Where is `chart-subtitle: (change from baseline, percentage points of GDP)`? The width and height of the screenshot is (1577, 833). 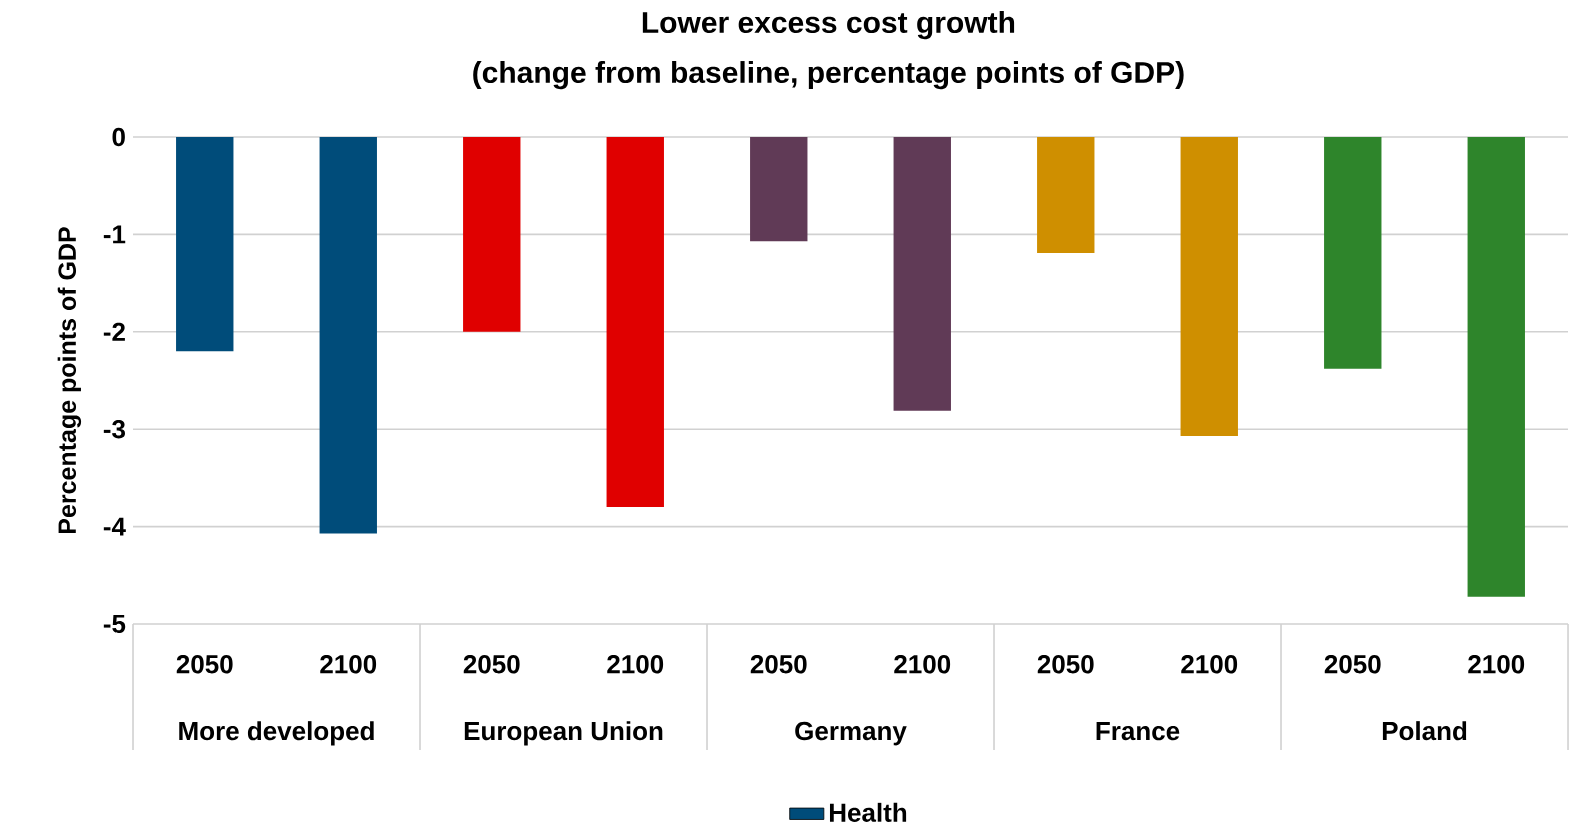
chart-subtitle: (change from baseline, percentage points of GDP) is located at coordinates (828, 75).